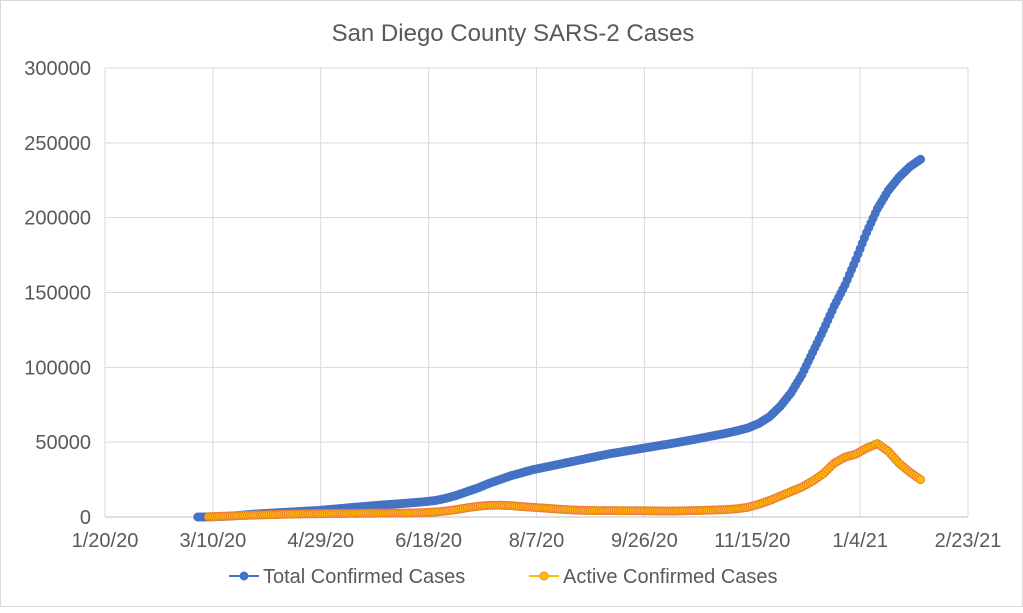 This screenshot has width=1023, height=613. Describe the element at coordinates (860, 541) in the screenshot. I see `x-tick-label: 1/4/21` at that location.